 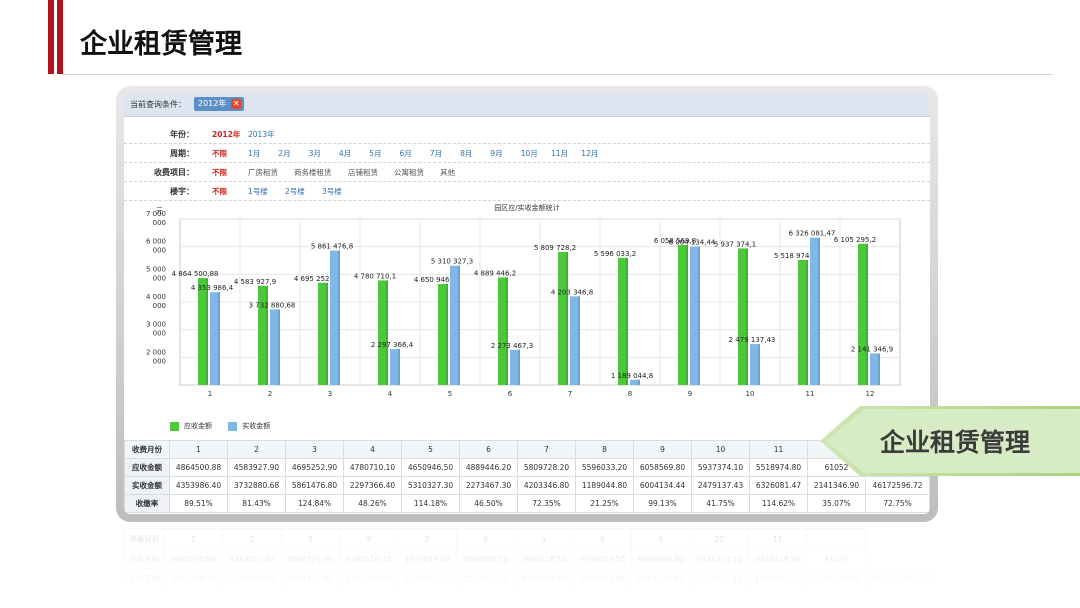 What do you see at coordinates (555, 248) in the screenshot?
I see `data-label: 5 809 728,2` at bounding box center [555, 248].